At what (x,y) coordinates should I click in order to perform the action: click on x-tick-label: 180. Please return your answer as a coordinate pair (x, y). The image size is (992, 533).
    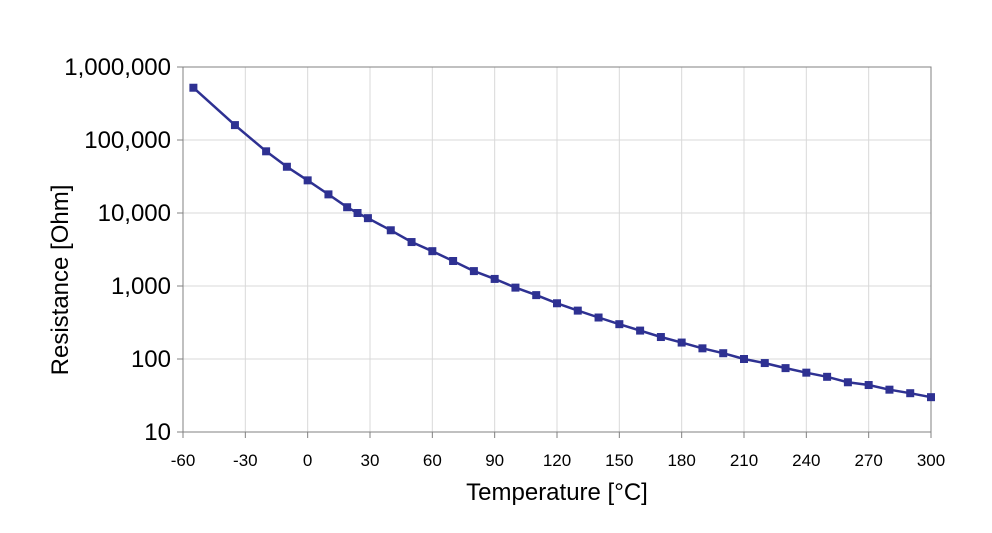
    Looking at the image, I should click on (681, 460).